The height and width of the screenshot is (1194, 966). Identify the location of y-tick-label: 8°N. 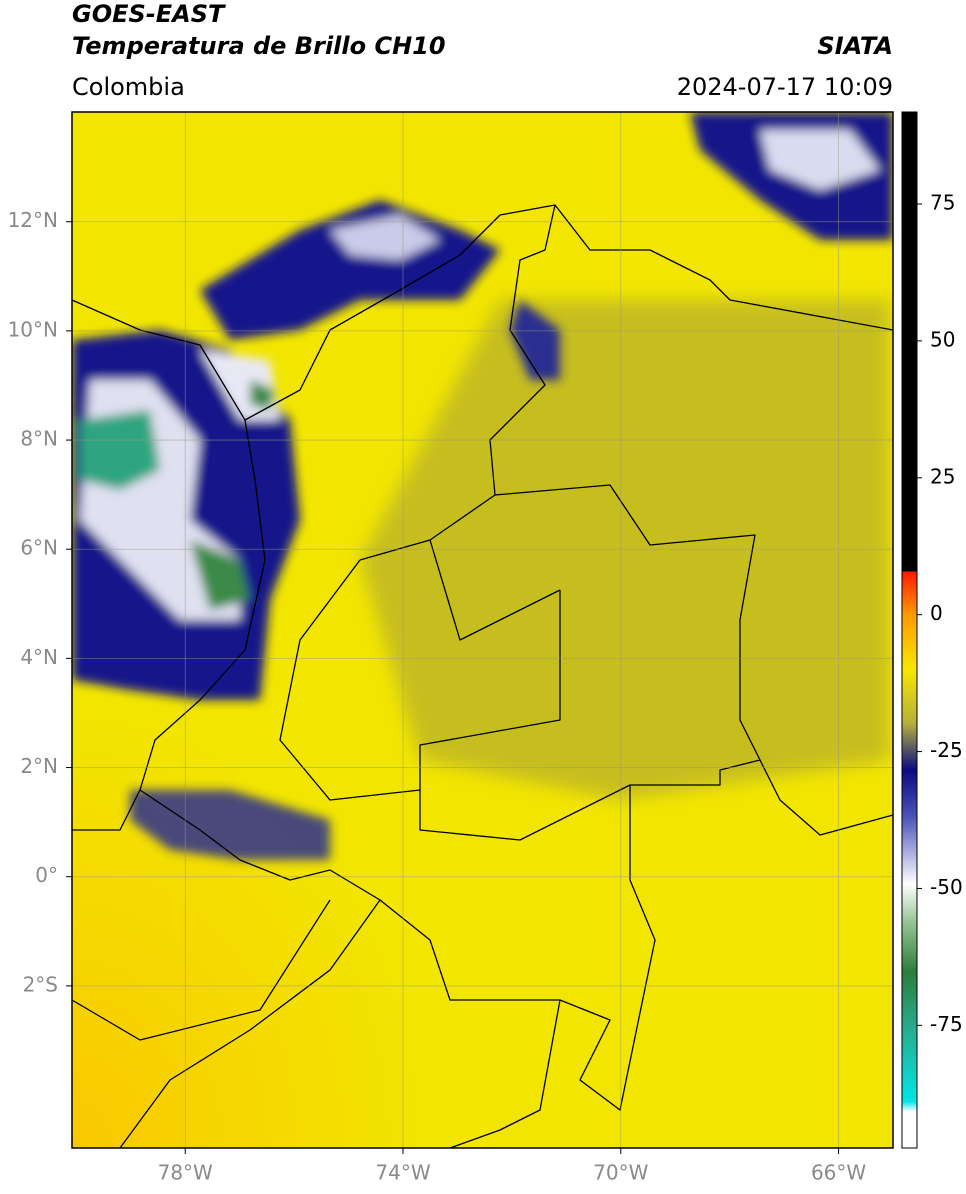
(39, 439).